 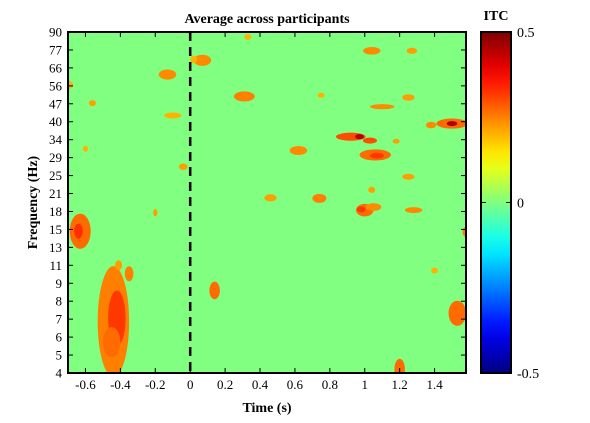 I want to click on x-axis-label: Time (s), so click(x=266, y=408).